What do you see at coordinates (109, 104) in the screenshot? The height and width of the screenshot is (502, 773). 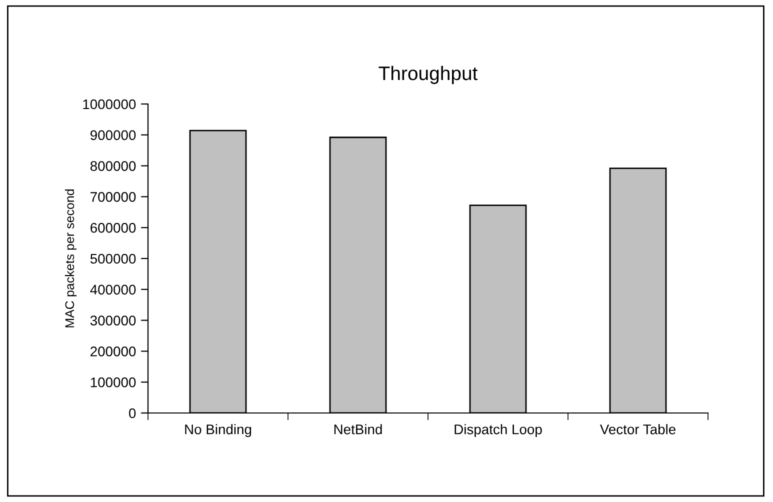 I see `y-tick-label: 1000000` at bounding box center [109, 104].